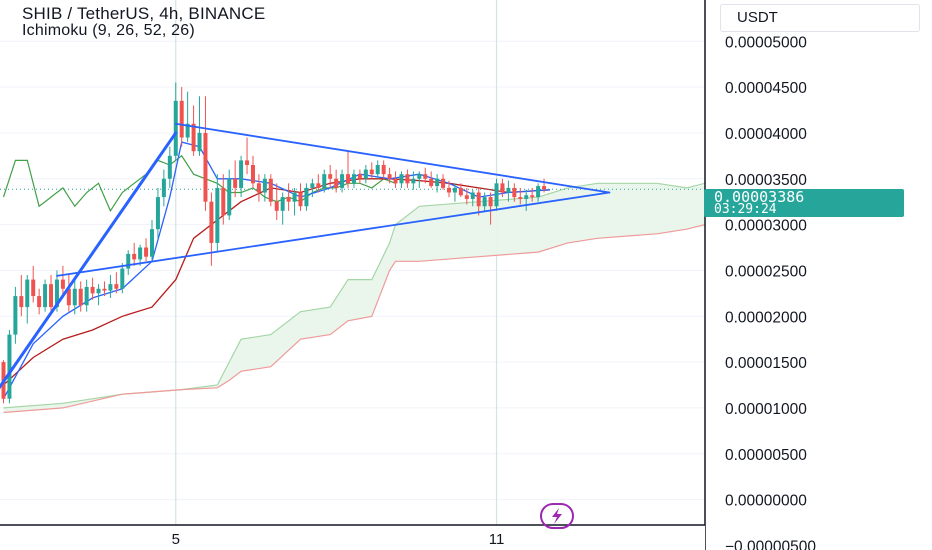 This screenshot has height=550, width=932. I want to click on flash-icon, so click(557, 516).